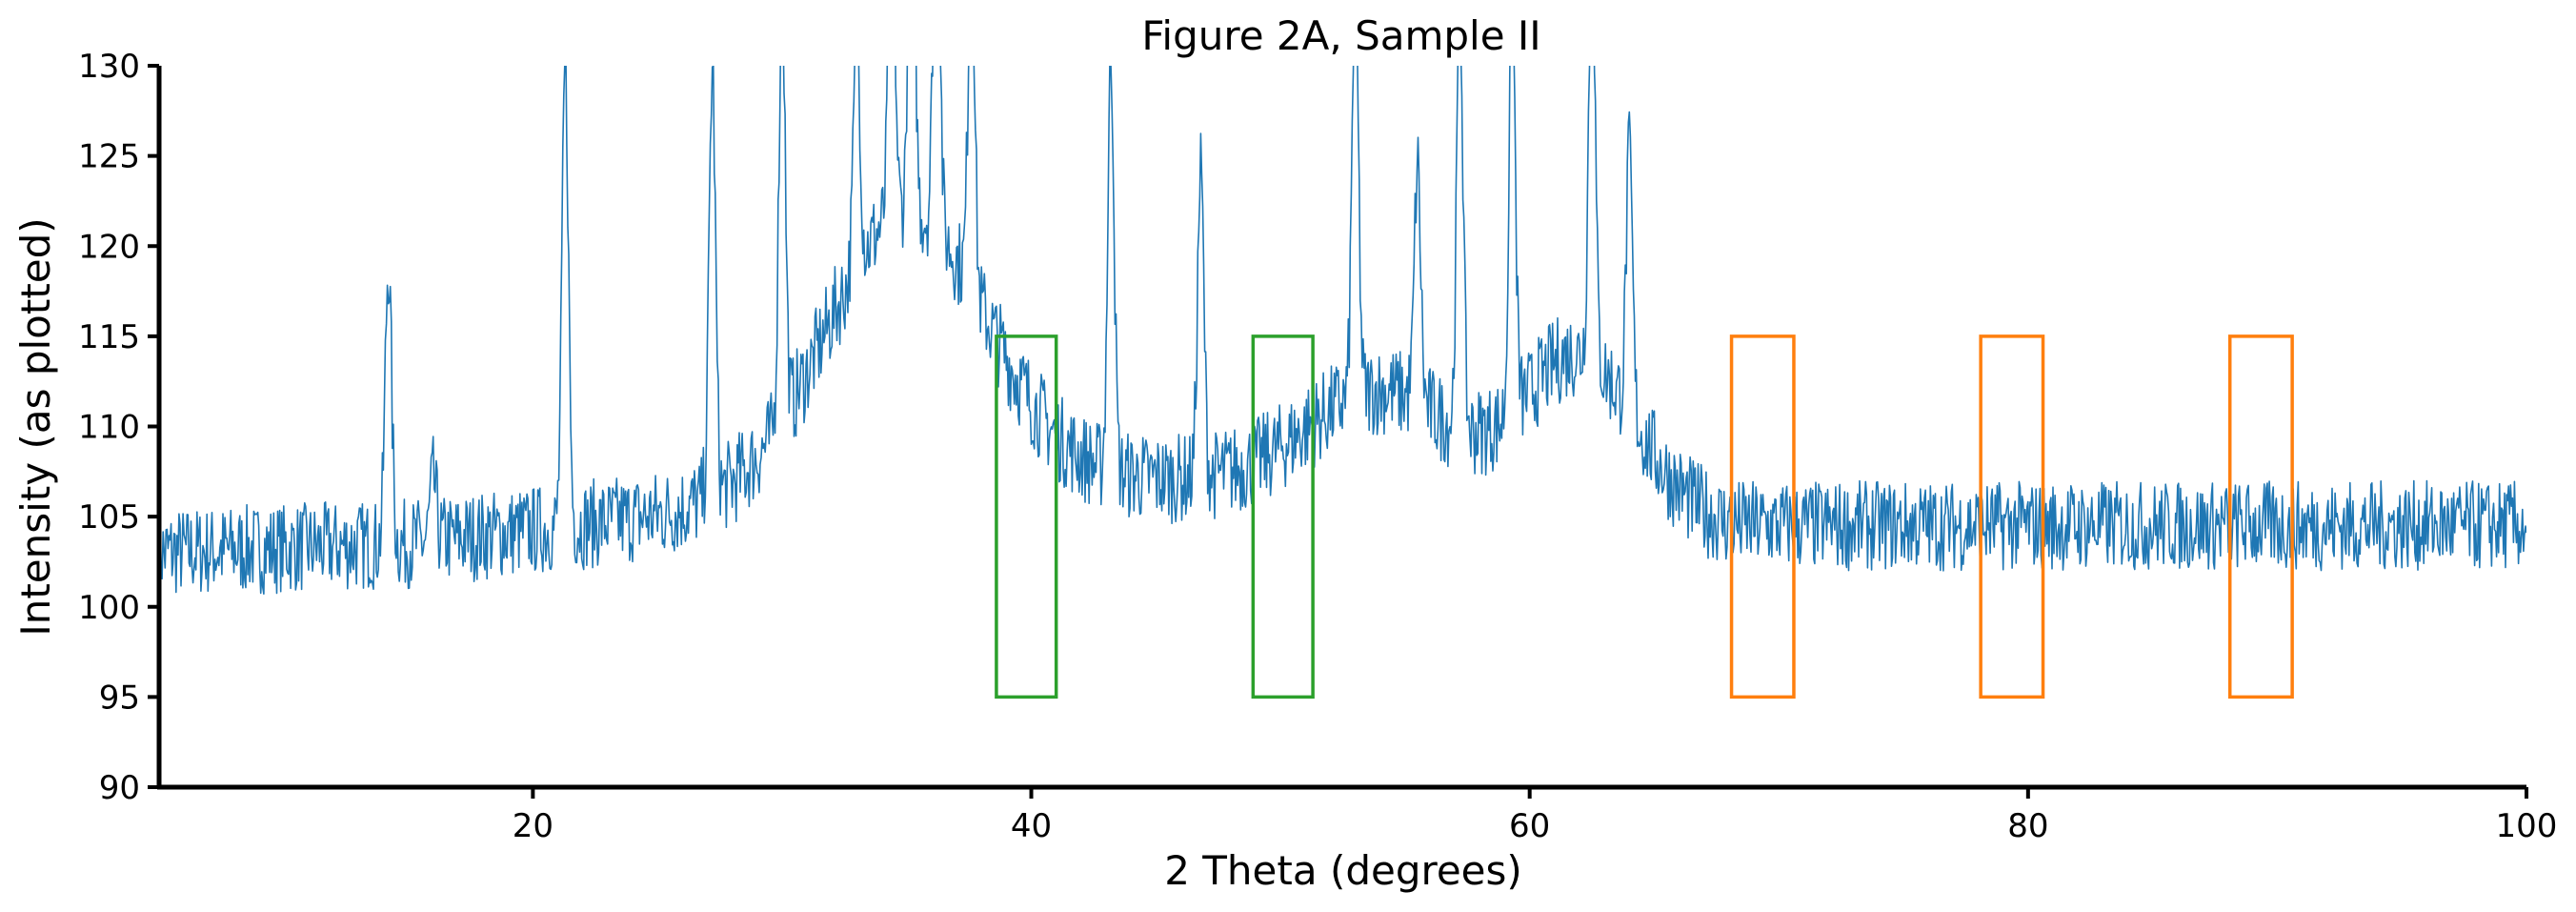 The image size is (2576, 912). I want to click on x-tick-label: 20, so click(533, 826).